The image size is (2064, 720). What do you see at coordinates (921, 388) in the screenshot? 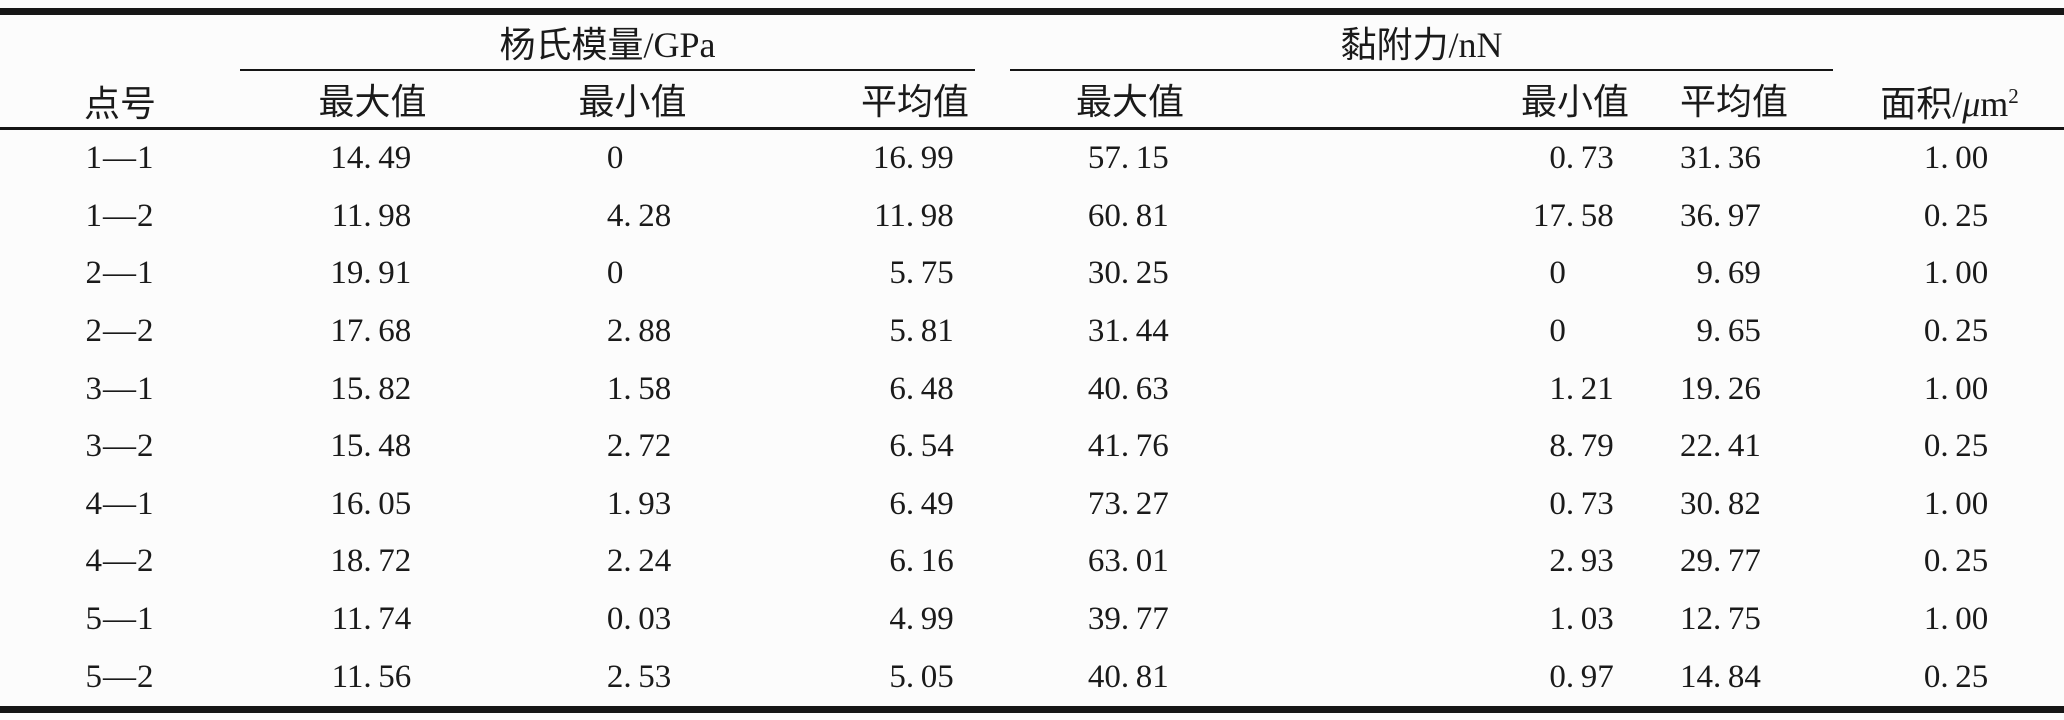
I see `numeric-value: 6. 48` at bounding box center [921, 388].